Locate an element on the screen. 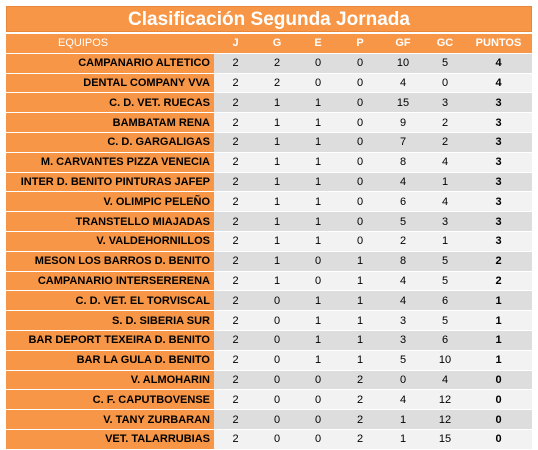 The image size is (538, 450). team-name: TRANSTELLO MIAJADAS is located at coordinates (110, 221).